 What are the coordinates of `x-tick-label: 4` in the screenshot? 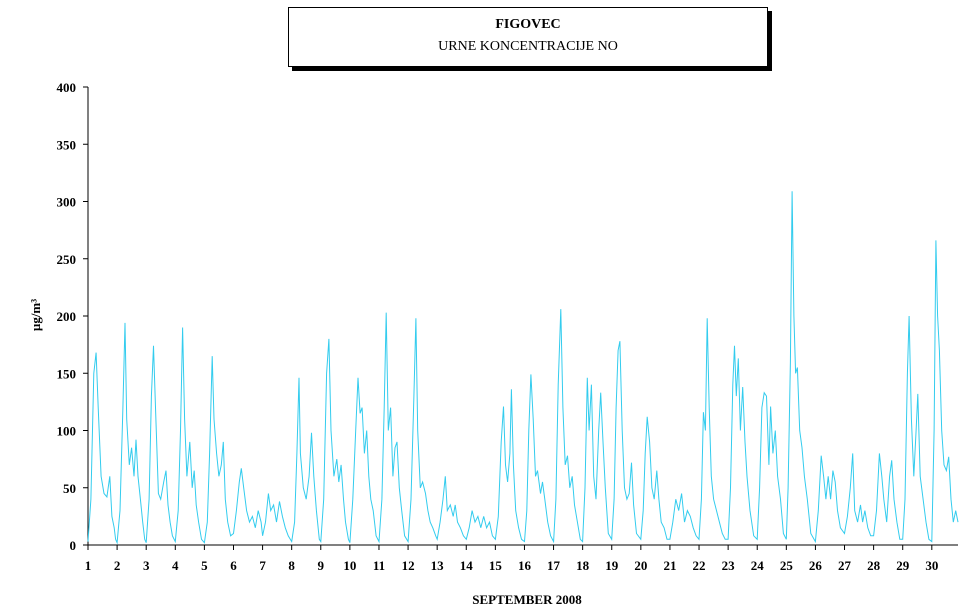 It's located at (175, 565).